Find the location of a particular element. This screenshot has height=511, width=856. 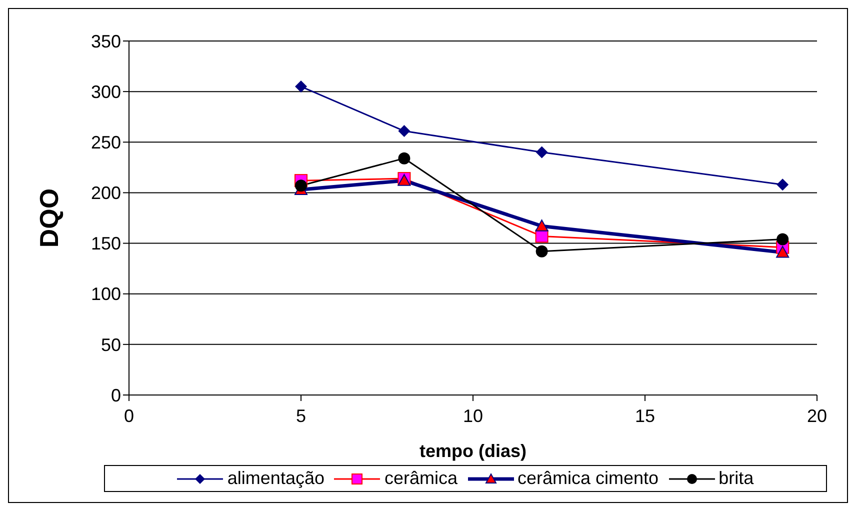

legend-label: brita is located at coordinates (736, 478).